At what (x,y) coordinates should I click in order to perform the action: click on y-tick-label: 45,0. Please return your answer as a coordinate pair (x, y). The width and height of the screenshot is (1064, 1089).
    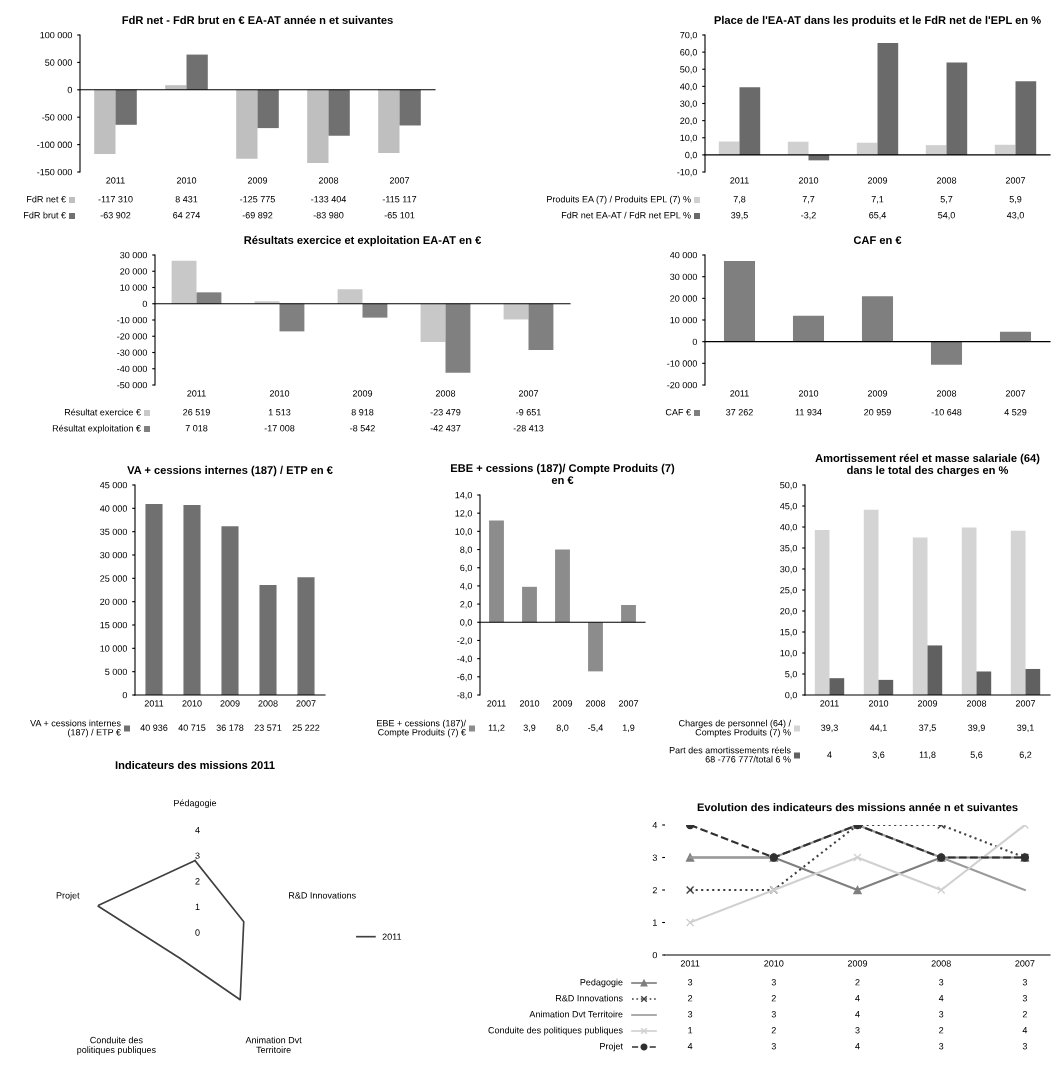
    Looking at the image, I should click on (789, 506).